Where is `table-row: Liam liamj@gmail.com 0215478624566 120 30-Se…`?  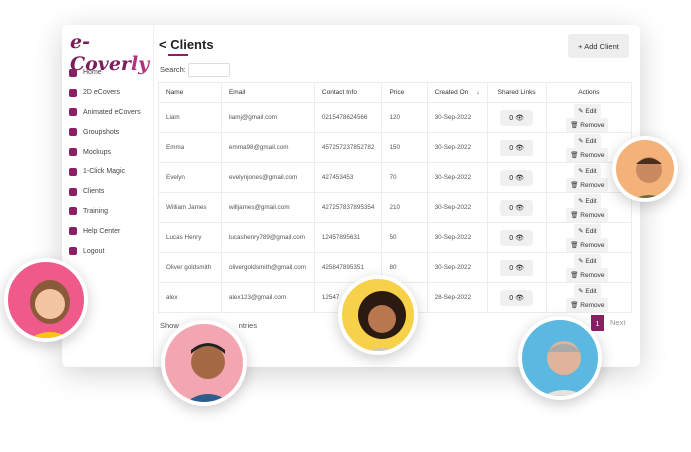 table-row: Liam liamj@gmail.com 0215478624566 120 30-Se… is located at coordinates (395, 117).